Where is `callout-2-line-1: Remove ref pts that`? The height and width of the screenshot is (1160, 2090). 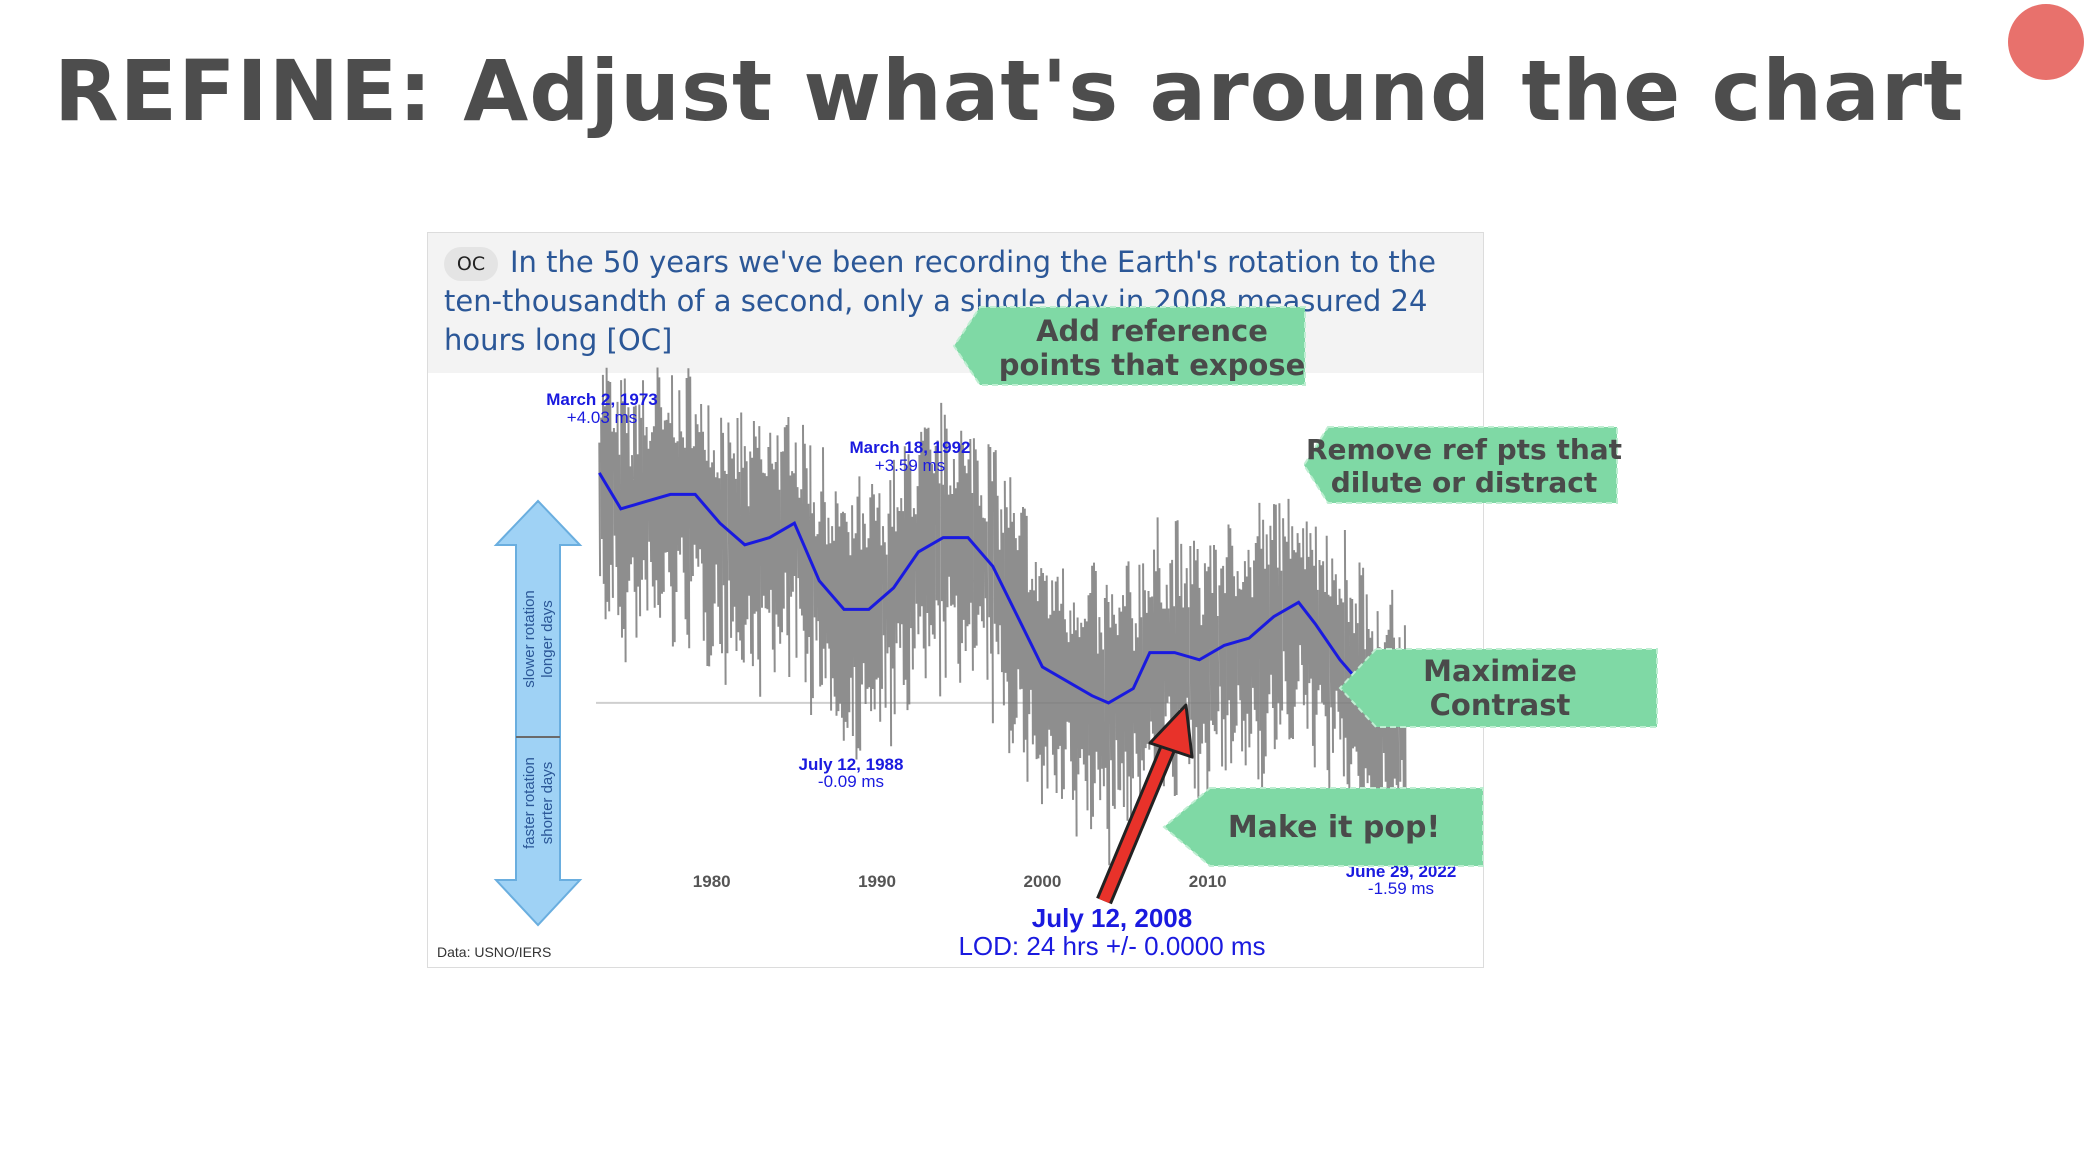 callout-2-line-1: Remove ref pts that is located at coordinates (1464, 449).